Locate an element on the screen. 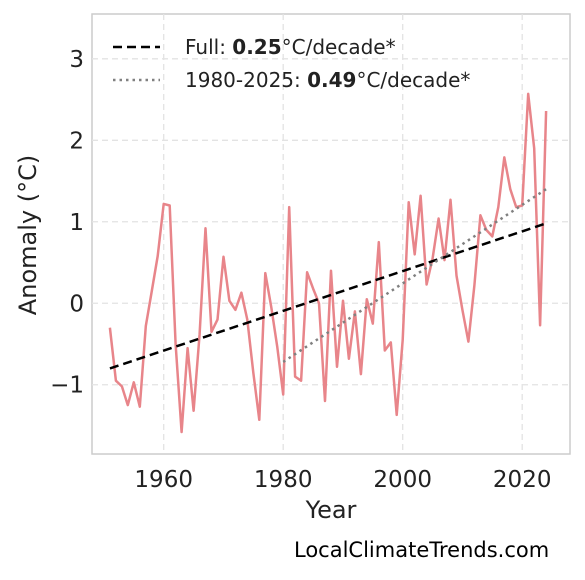  y-axis-ticks: −1 0 1 2 3 is located at coordinates (67, 223).